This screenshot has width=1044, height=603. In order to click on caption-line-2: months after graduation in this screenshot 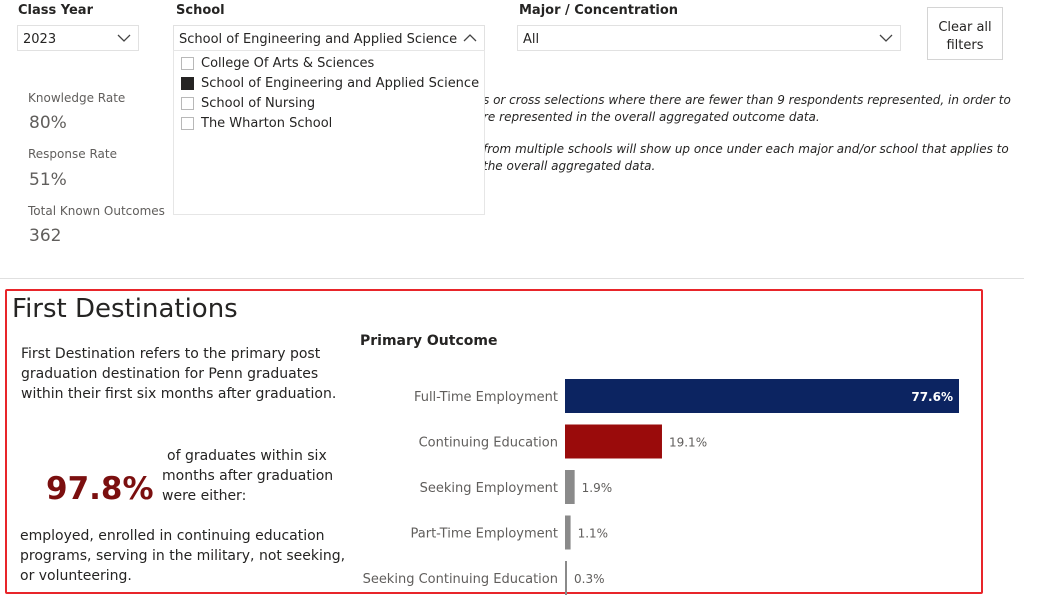, I will do `click(248, 476)`.